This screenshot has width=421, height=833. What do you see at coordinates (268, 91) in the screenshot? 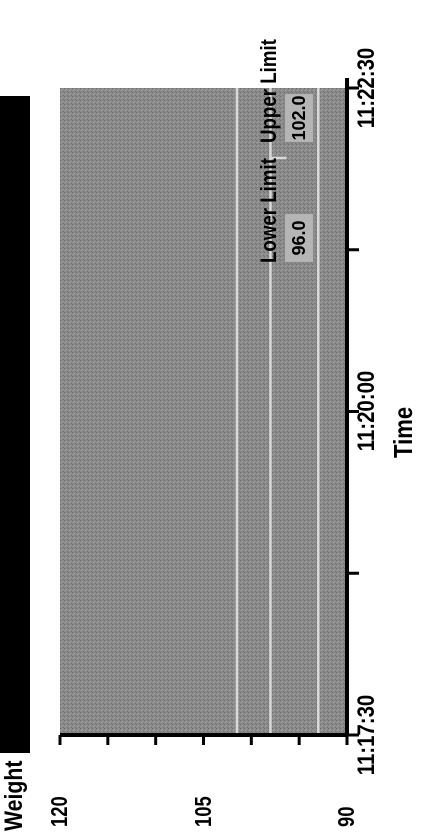
I see `upper-limit-label: Upper Limit` at bounding box center [268, 91].